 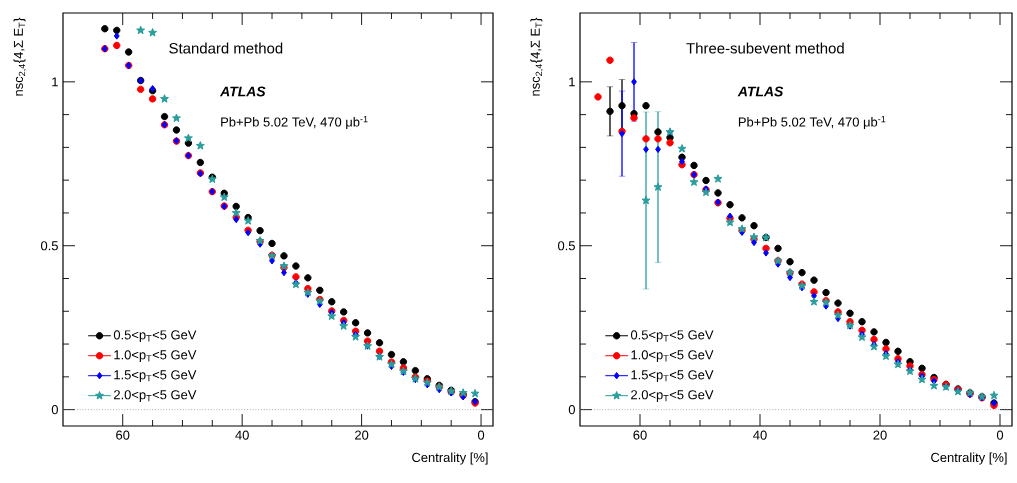 I want to click on annotation: Three-subevent method, so click(x=765, y=48).